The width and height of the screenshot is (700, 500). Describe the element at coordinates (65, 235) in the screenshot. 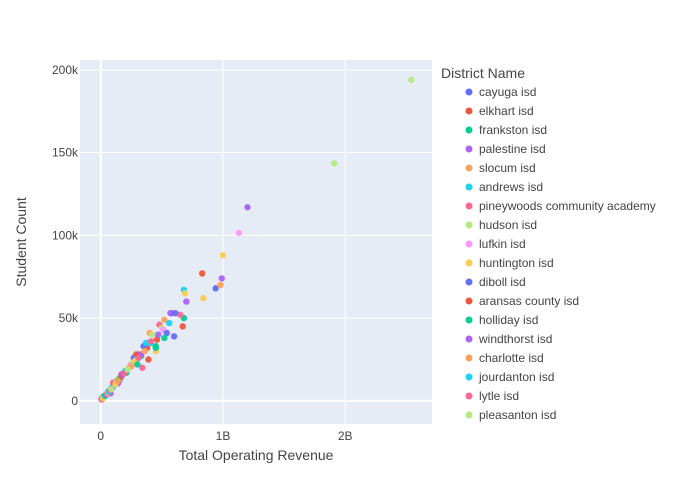

I see `y-tick-labels: 0 50k 100k 150k 200k` at that location.